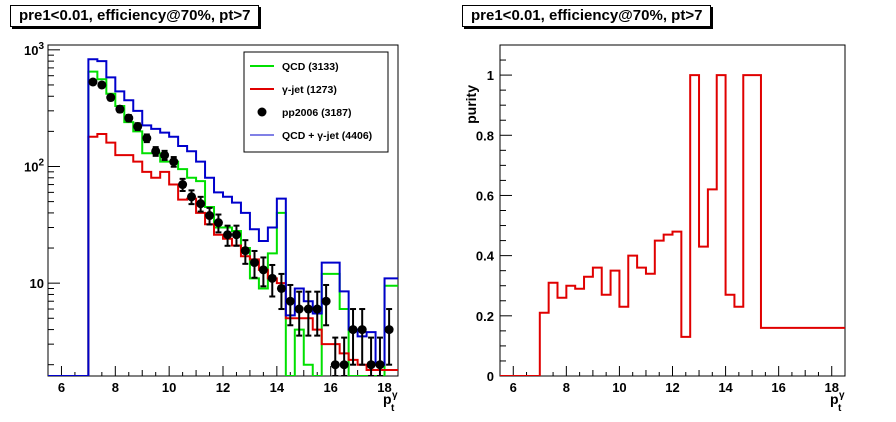 The width and height of the screenshot is (896, 422). What do you see at coordinates (169, 387) in the screenshot?
I see `left-x-tick-label: 10` at bounding box center [169, 387].